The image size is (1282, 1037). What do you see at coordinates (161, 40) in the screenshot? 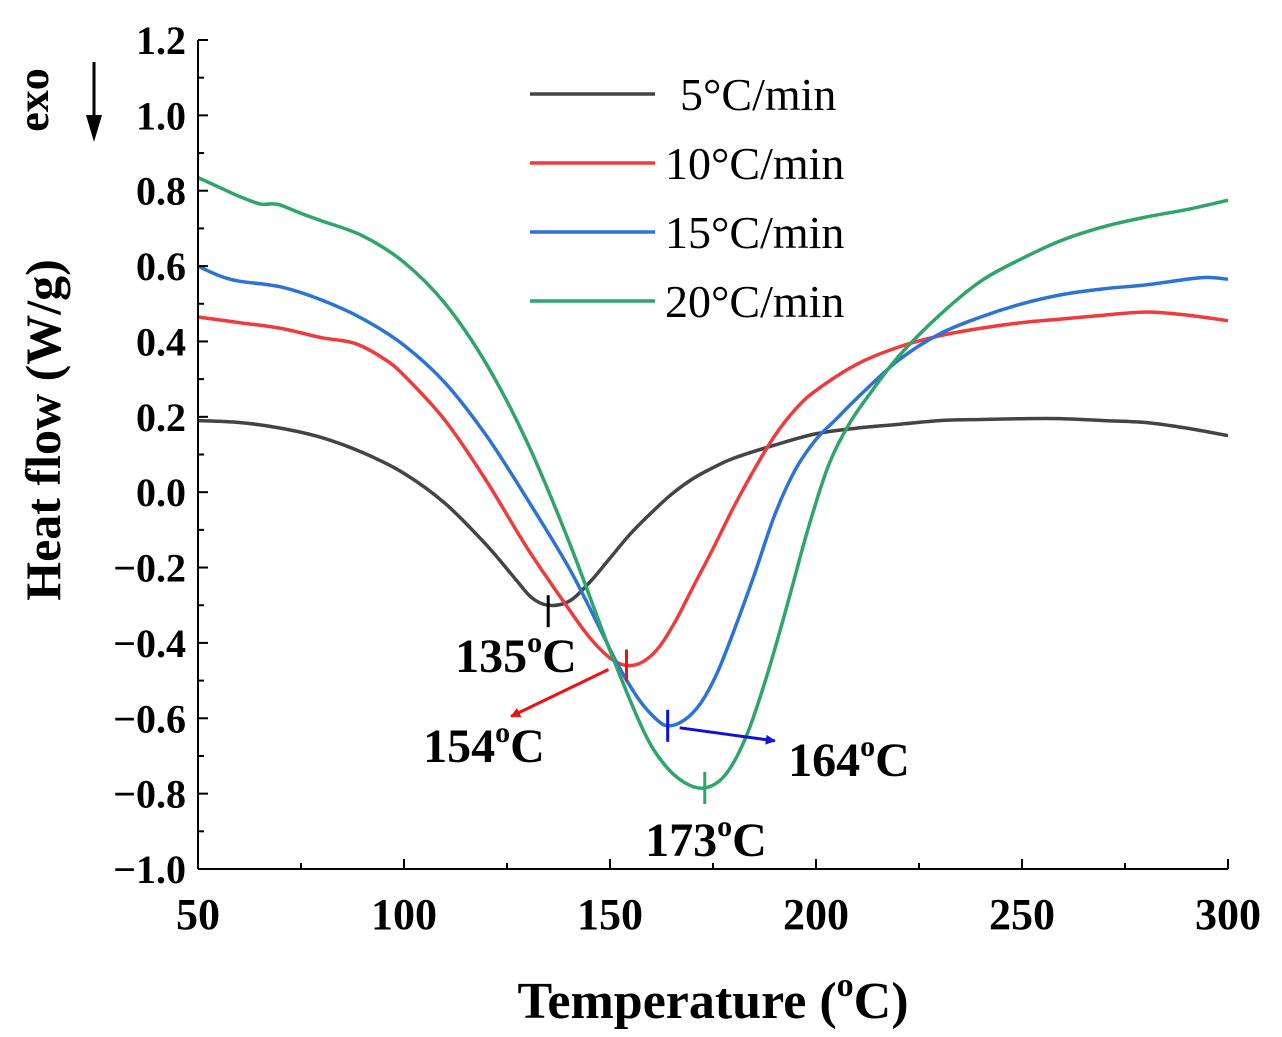
I see `y-tick-label: 1.2` at bounding box center [161, 40].